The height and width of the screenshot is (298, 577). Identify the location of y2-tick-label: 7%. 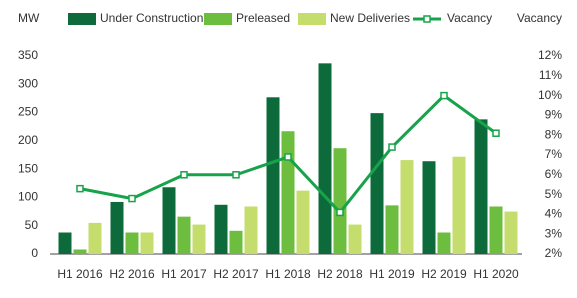
(554, 154).